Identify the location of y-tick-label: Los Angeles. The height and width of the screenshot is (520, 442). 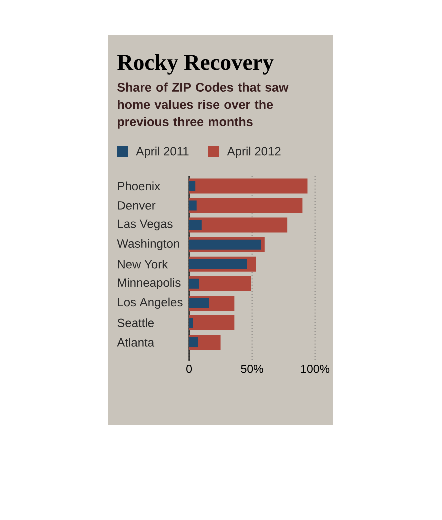
(150, 304).